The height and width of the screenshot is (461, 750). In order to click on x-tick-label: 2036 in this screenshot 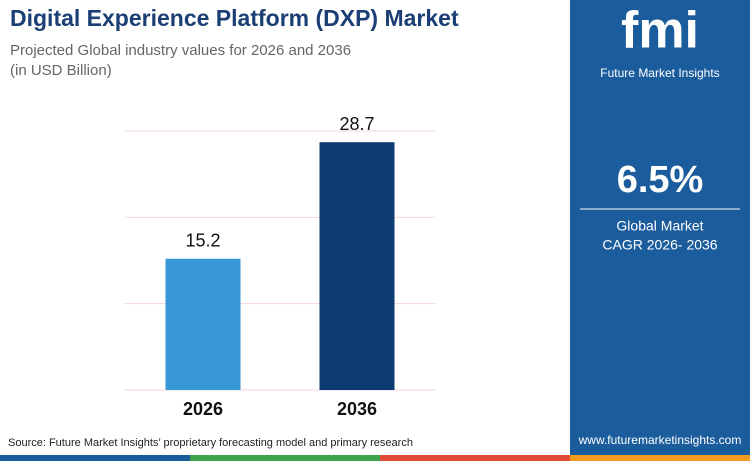, I will do `click(357, 409)`.